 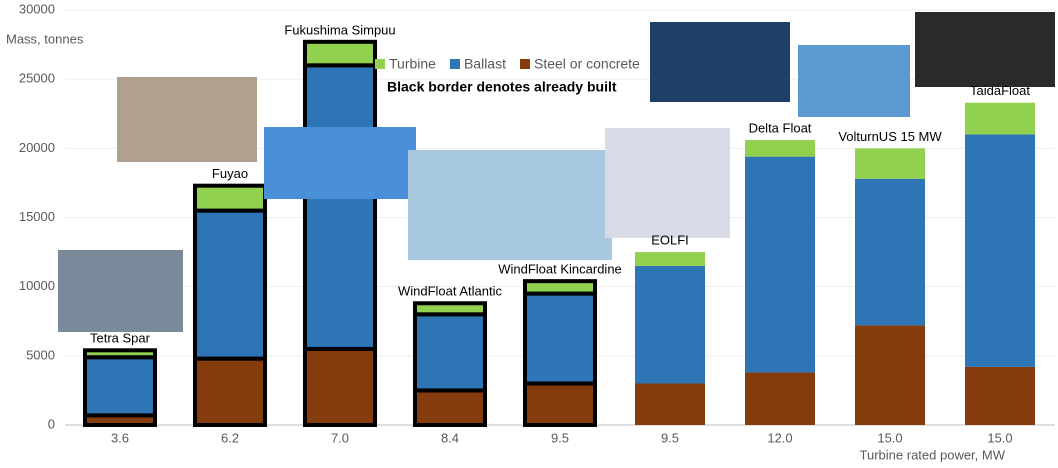 I want to click on legend-label: Turbine, so click(x=412, y=64).